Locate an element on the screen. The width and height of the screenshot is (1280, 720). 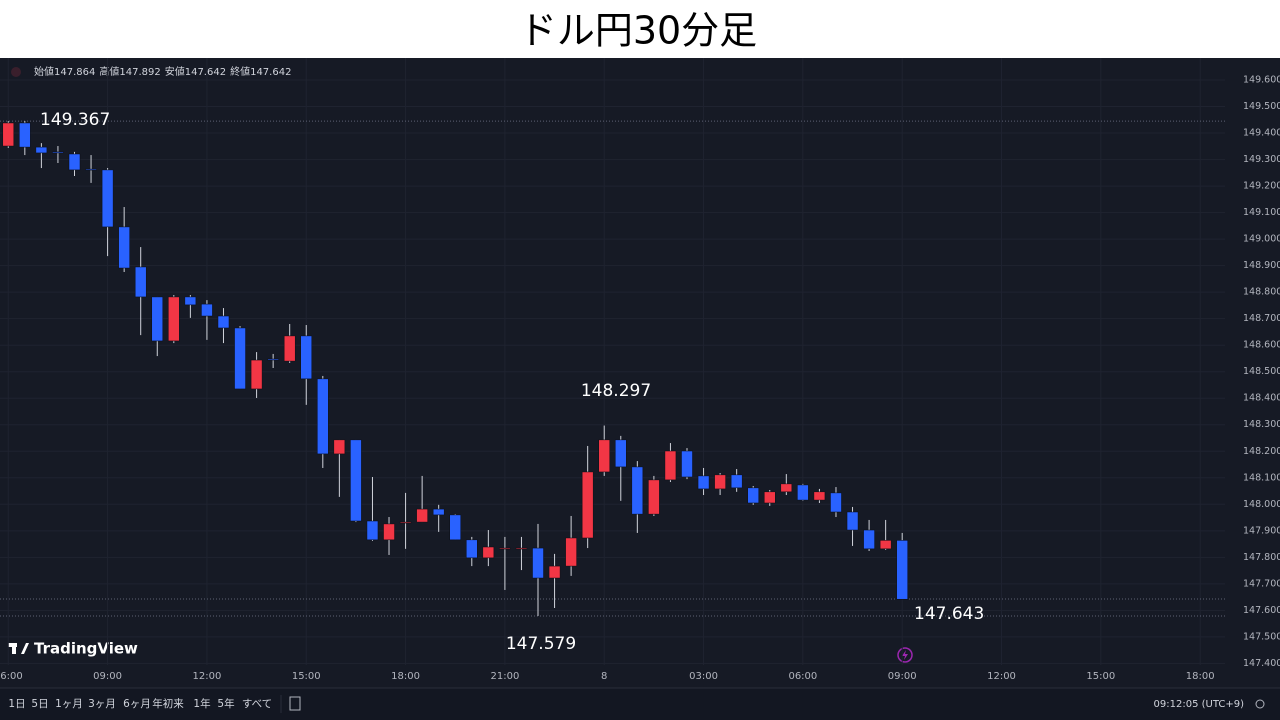
clock: 09:12:05 (UTC+9) is located at coordinates (1199, 704).